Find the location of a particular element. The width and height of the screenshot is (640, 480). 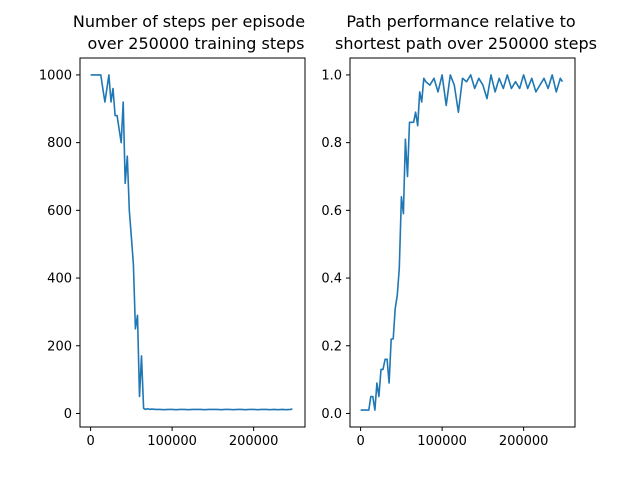

y-tick-label: 0.4 is located at coordinates (331, 279).